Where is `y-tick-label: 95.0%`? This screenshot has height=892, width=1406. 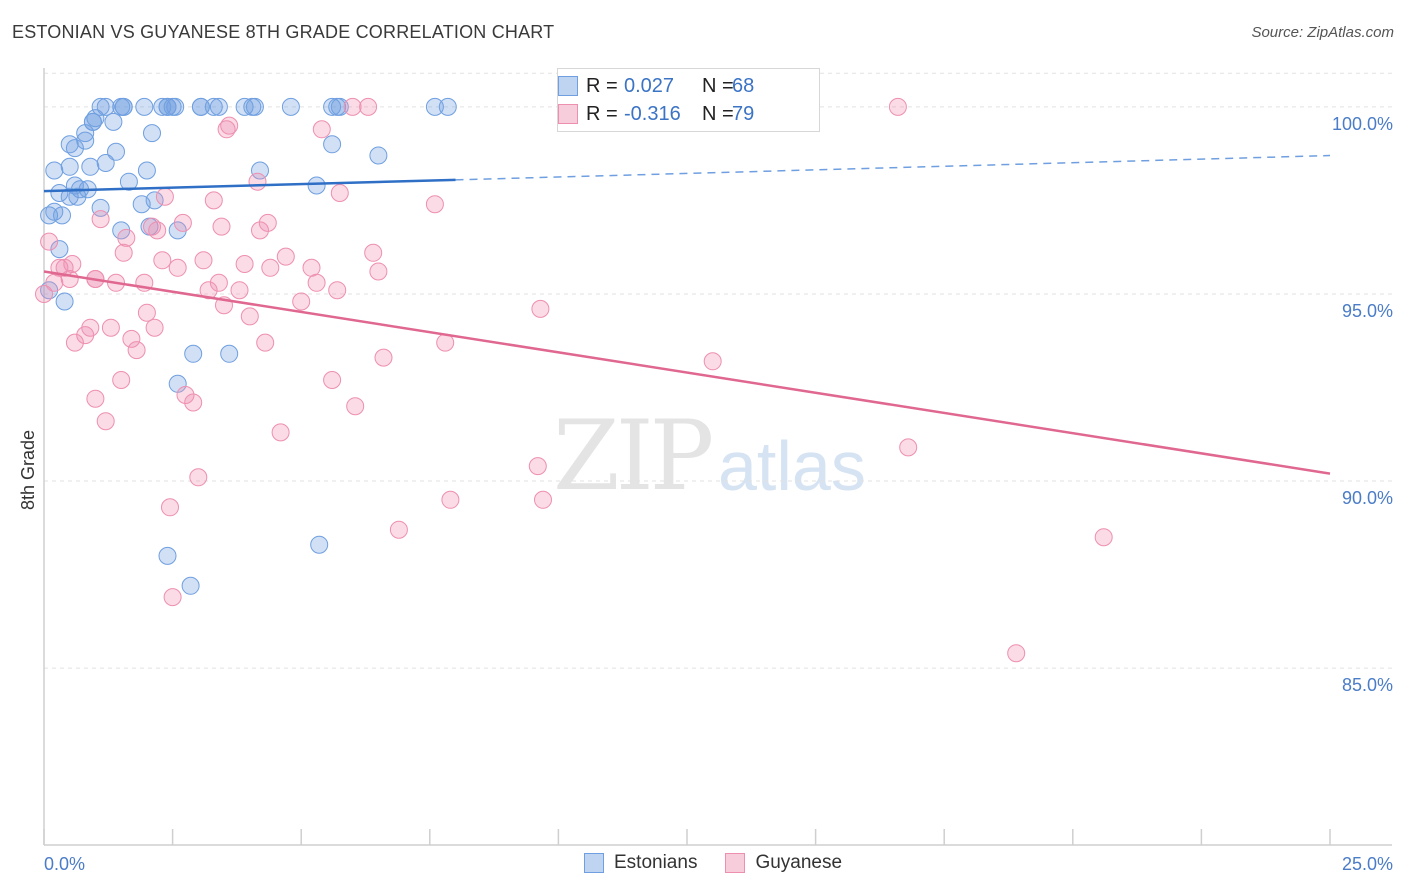 y-tick-label: 95.0% is located at coordinates (1367, 311).